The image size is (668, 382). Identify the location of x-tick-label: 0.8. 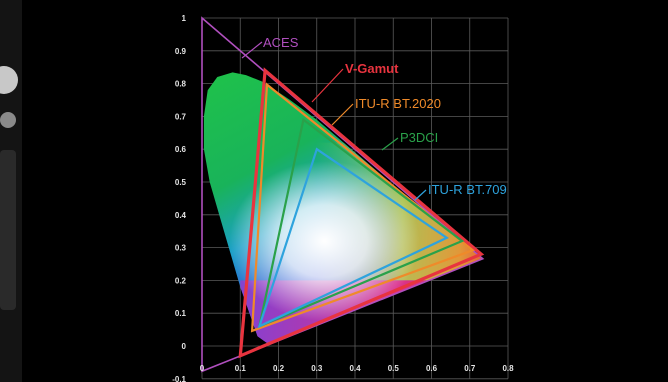
(508, 368).